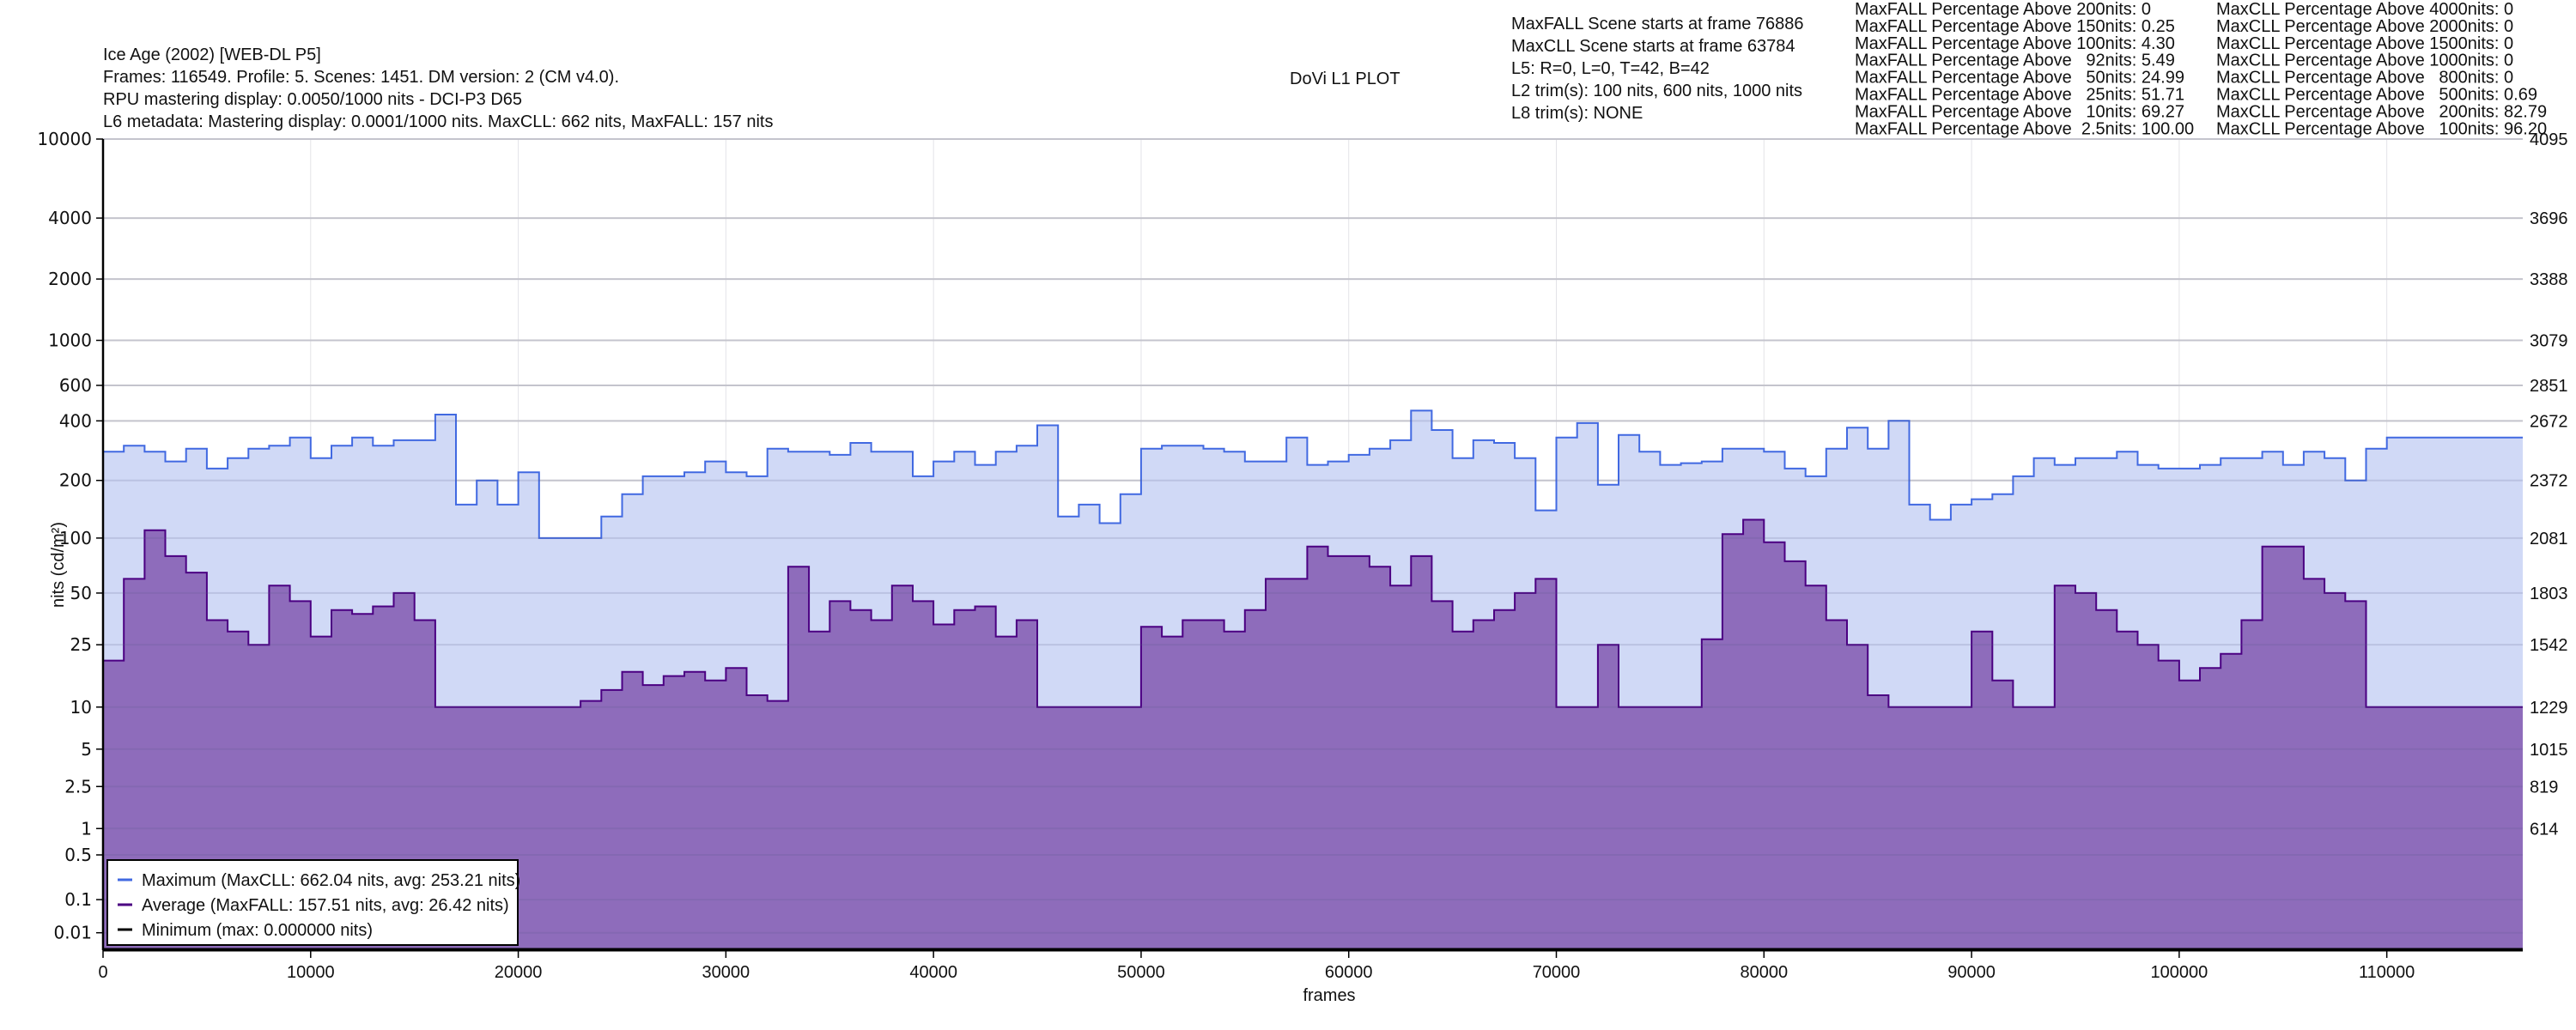  I want to click on maxfall-percentage-line: MaxFALL Percentage Above 10nits: 69.27, so click(2019, 111).